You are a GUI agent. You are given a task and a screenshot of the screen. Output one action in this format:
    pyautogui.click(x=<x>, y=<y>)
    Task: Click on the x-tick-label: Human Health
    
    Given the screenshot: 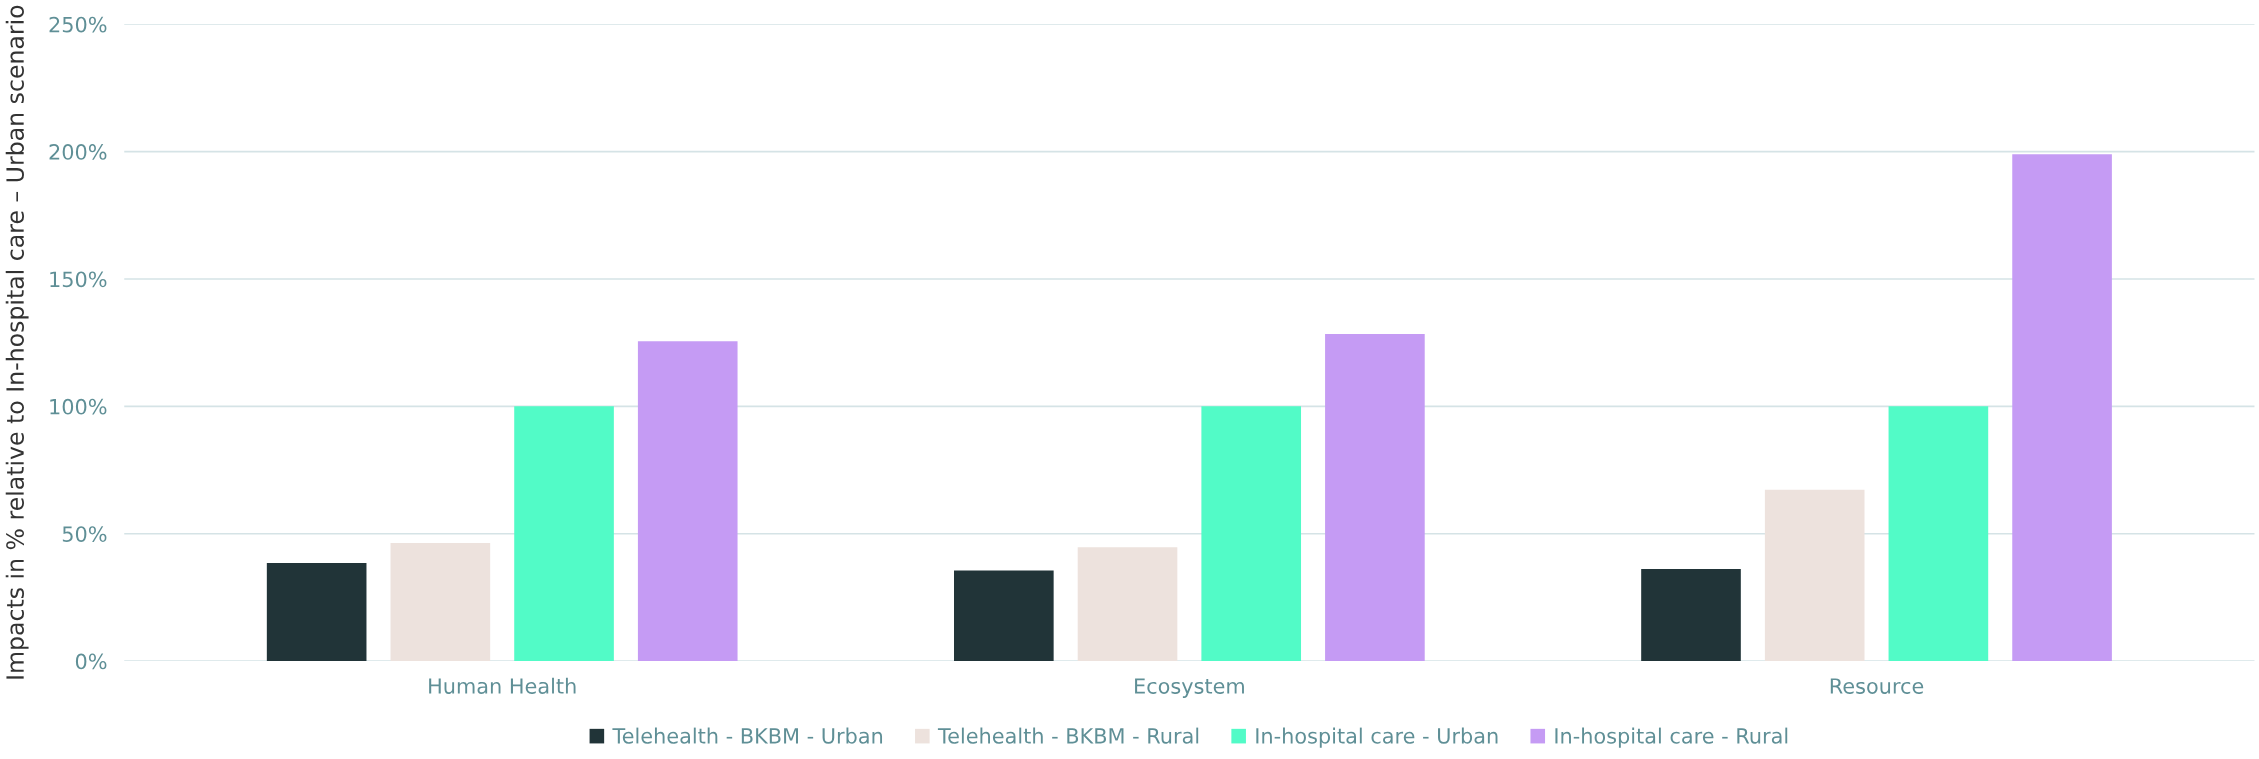 What is the action you would take?
    pyautogui.click(x=502, y=685)
    